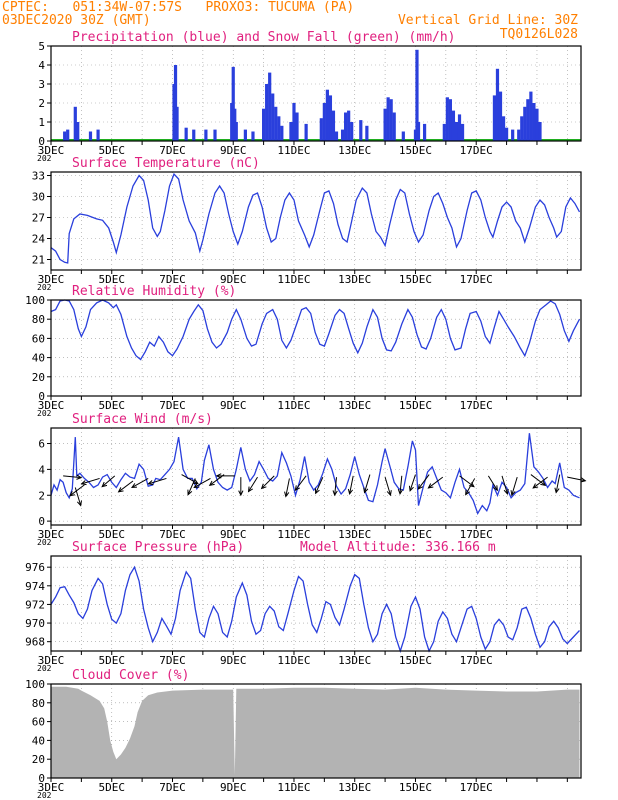 The height and width of the screenshot is (800, 618). I want to click on x-tick-label: 7DEC, so click(172, 787).